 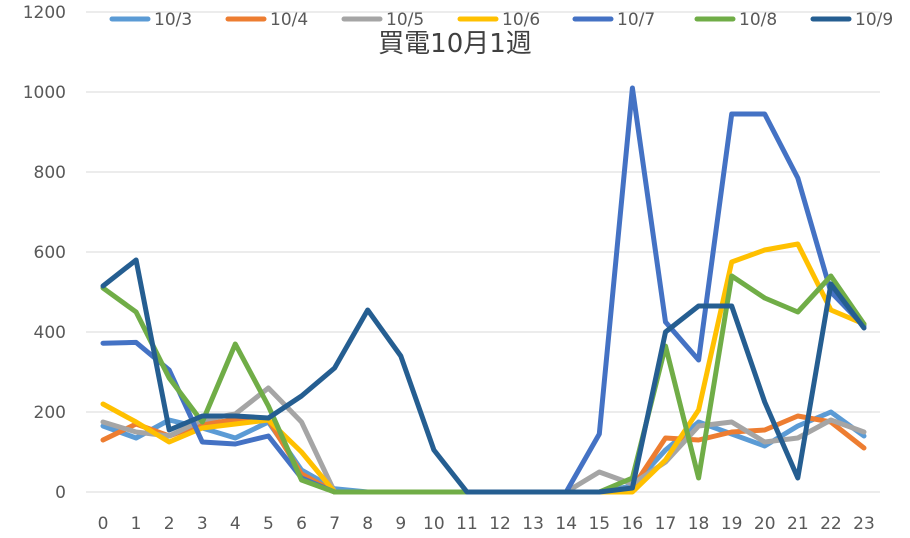 What do you see at coordinates (765, 524) in the screenshot?
I see `x-tick-label: 20` at bounding box center [765, 524].